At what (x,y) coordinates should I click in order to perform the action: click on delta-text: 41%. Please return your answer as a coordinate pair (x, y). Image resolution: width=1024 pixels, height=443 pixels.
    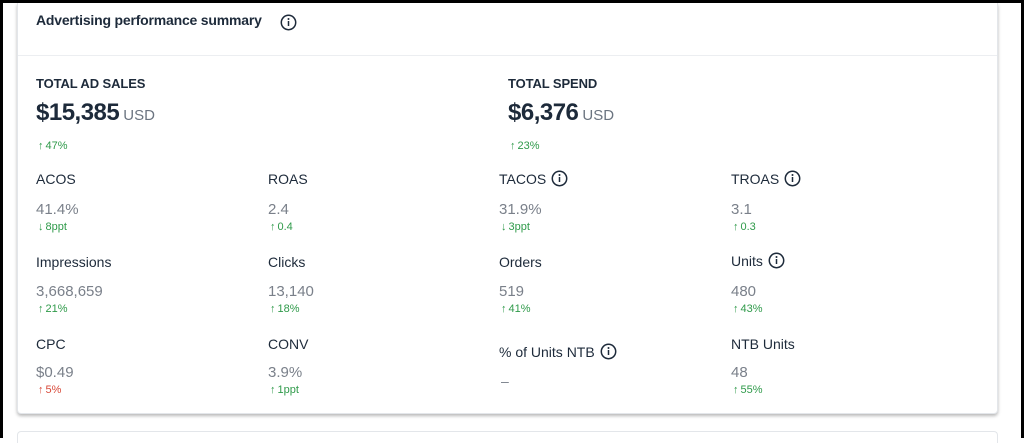
    Looking at the image, I should click on (519, 309).